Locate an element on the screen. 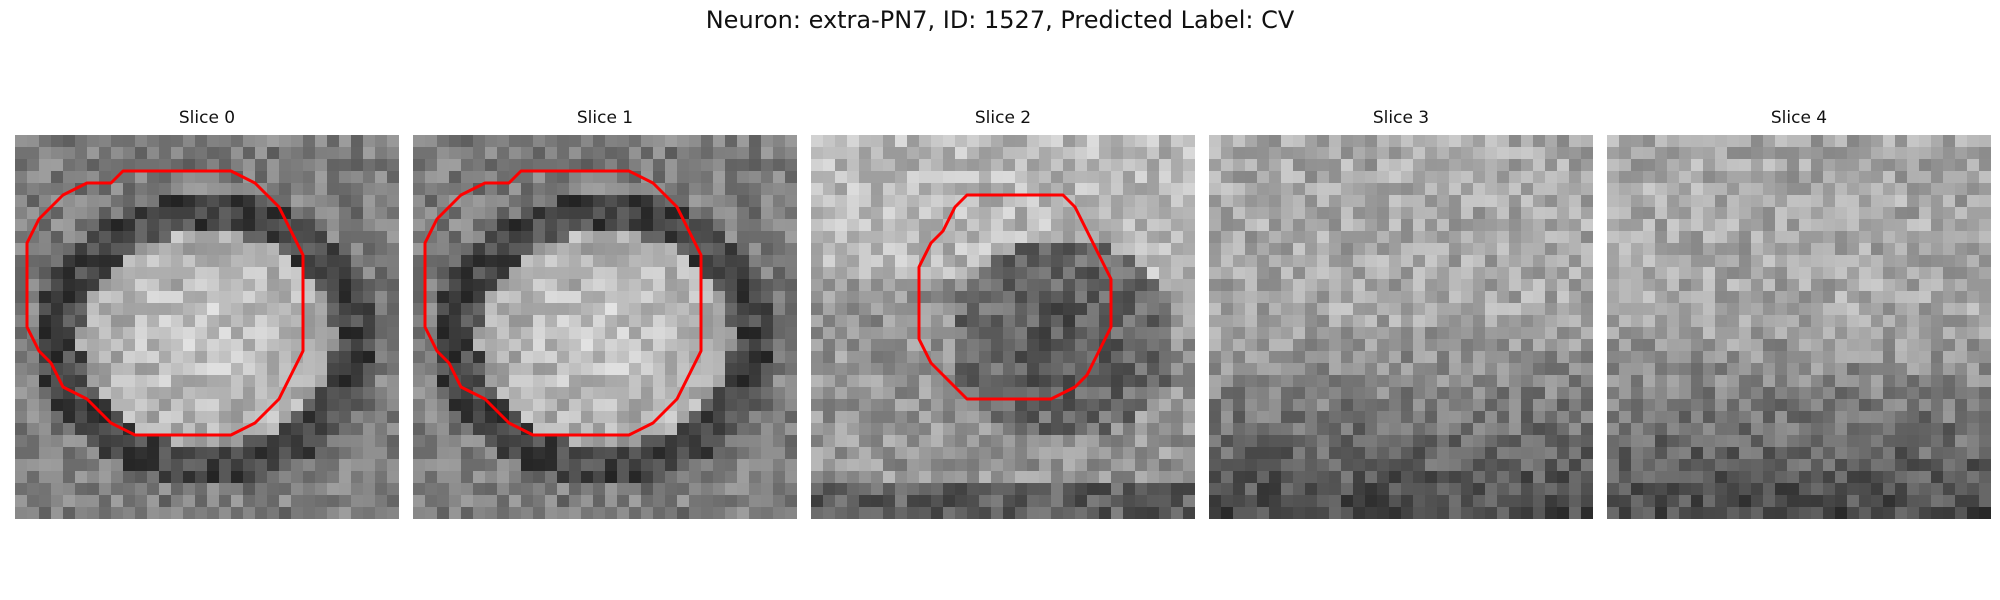  slice-panel-2: Slice 2 is located at coordinates (1003, 313).